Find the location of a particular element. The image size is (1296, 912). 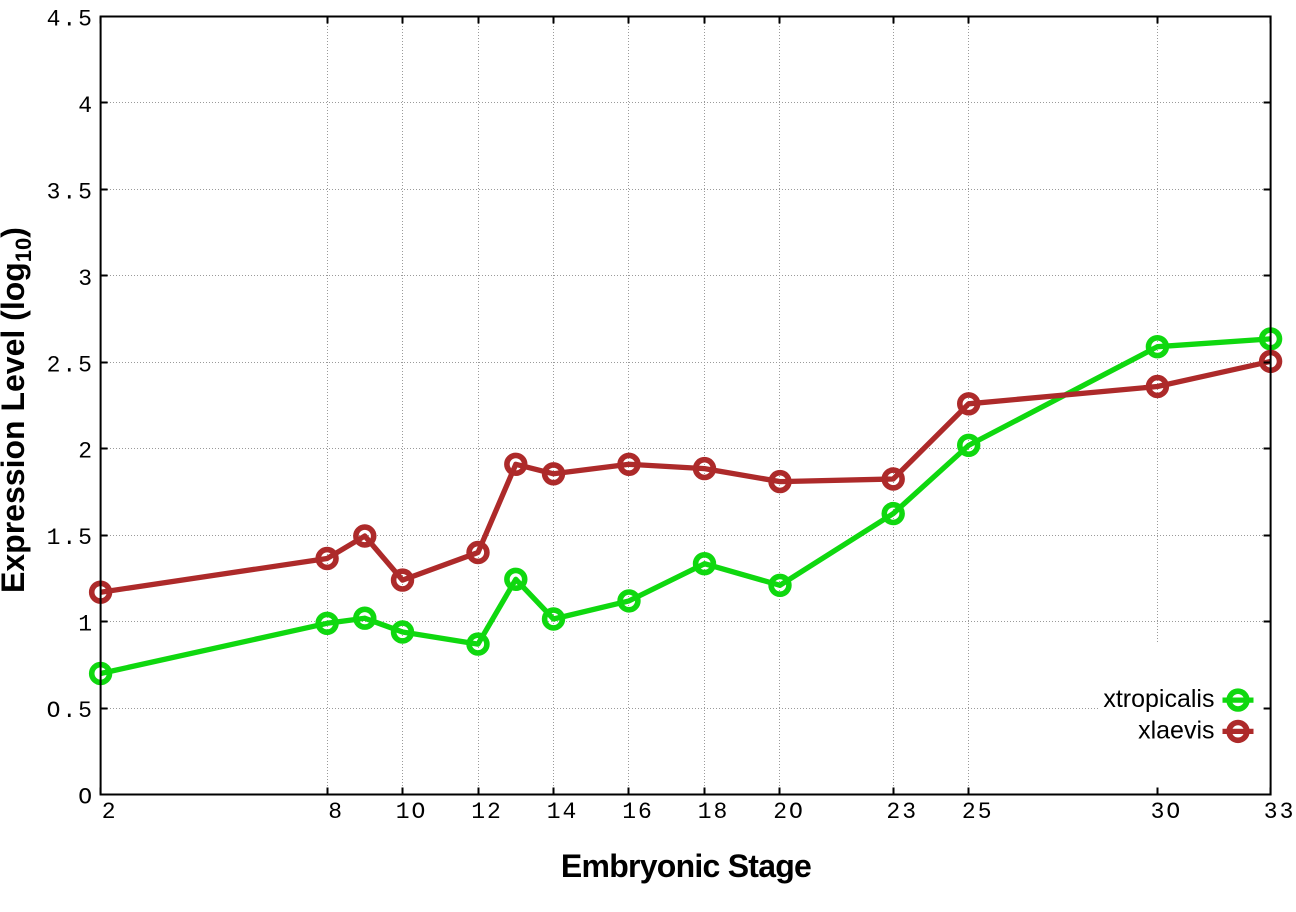

svg-text: 3.5 is located at coordinates (70, 192).